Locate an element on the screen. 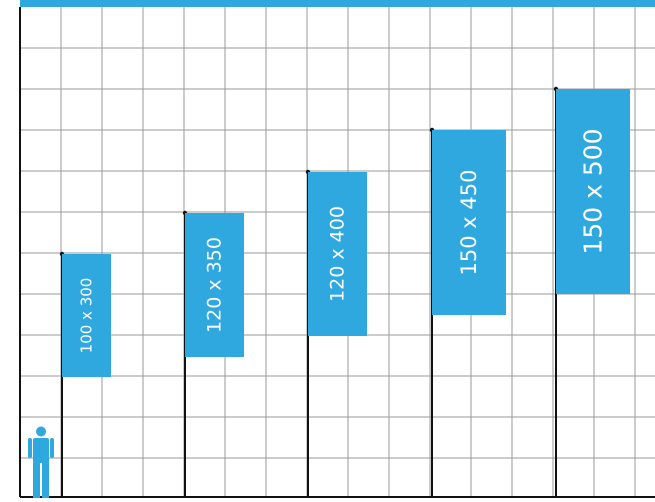 The height and width of the screenshot is (502, 655). flag-size-label: 100 x 300 is located at coordinates (87, 316).